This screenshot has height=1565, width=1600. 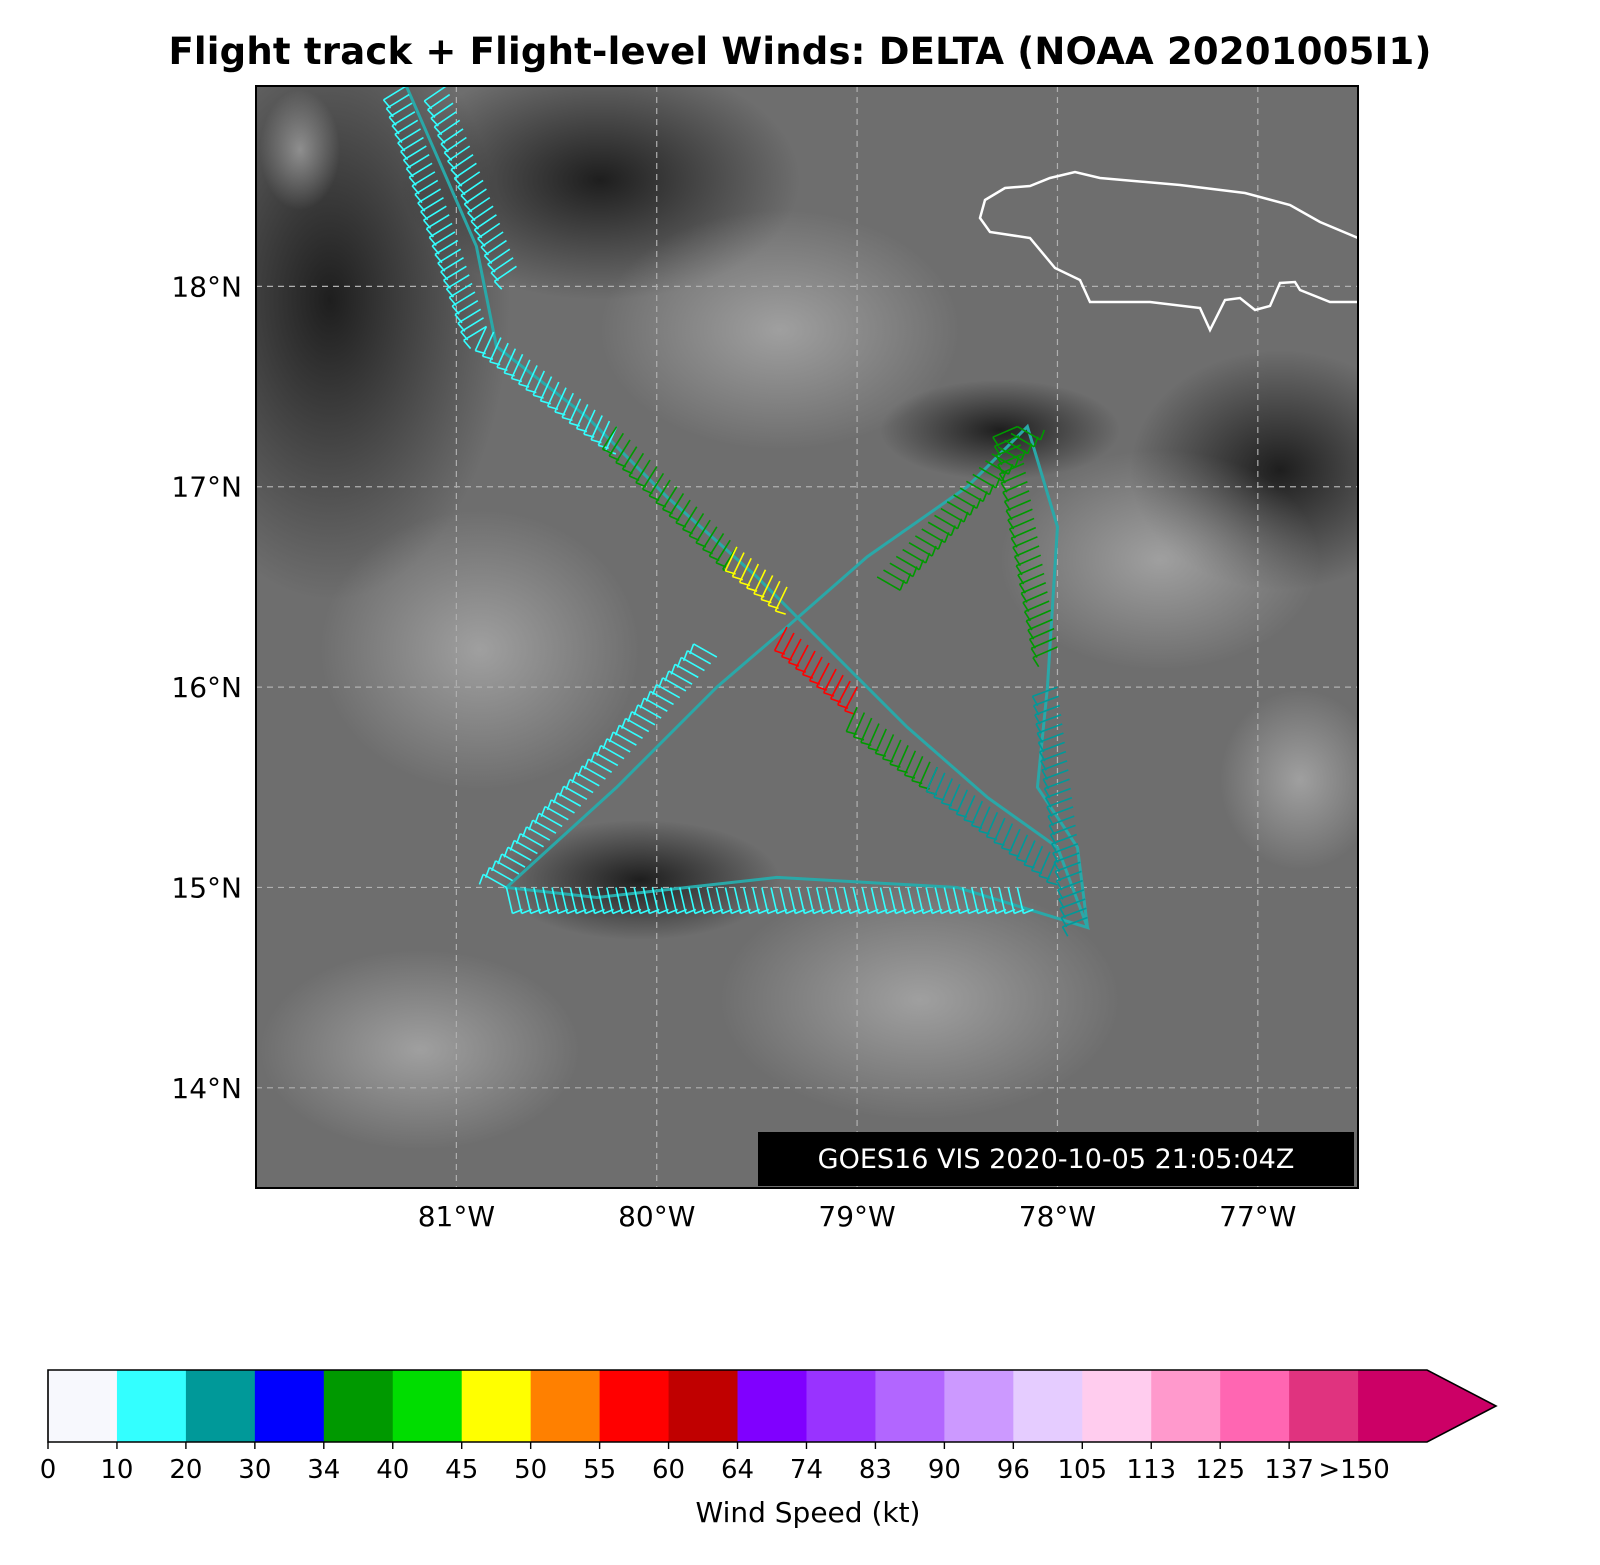 I want to click on lat-tick-label: 18°N, so click(x=206, y=286).